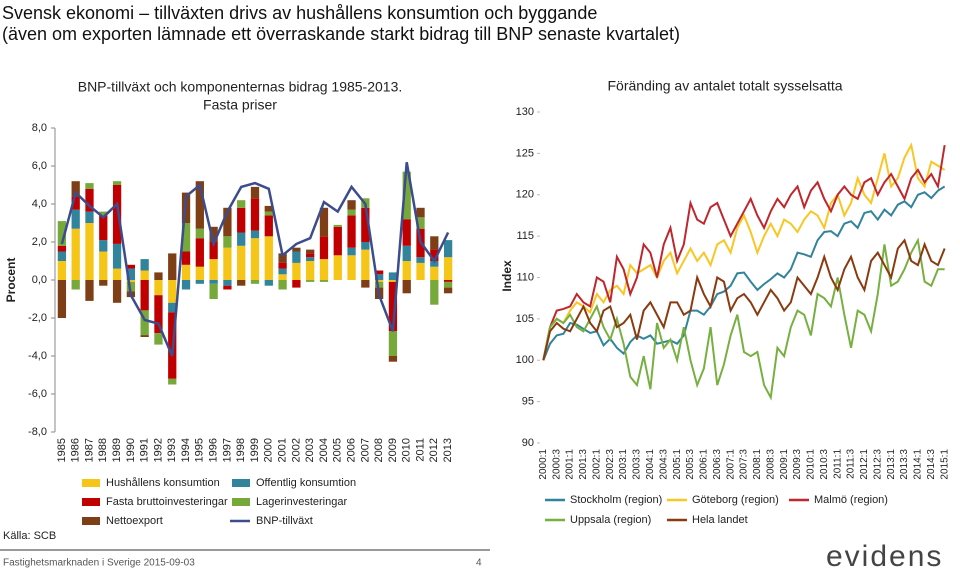 The image size is (960, 572). I want to click on legend-label: Uppsala (region), so click(610, 520).